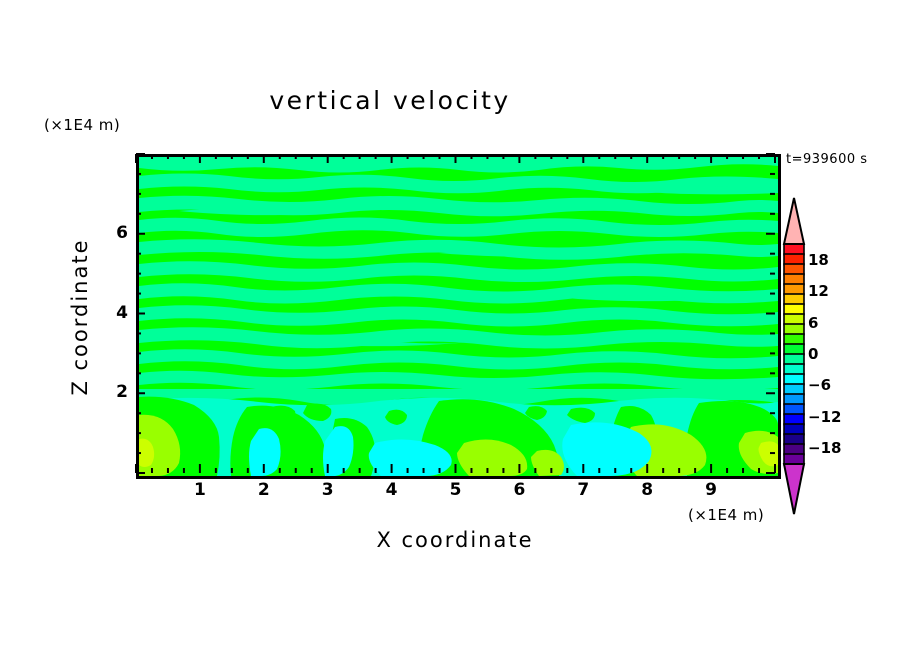 Image resolution: width=904 pixels, height=654 pixels. I want to click on colorbar-tick-label: 0, so click(813, 354).